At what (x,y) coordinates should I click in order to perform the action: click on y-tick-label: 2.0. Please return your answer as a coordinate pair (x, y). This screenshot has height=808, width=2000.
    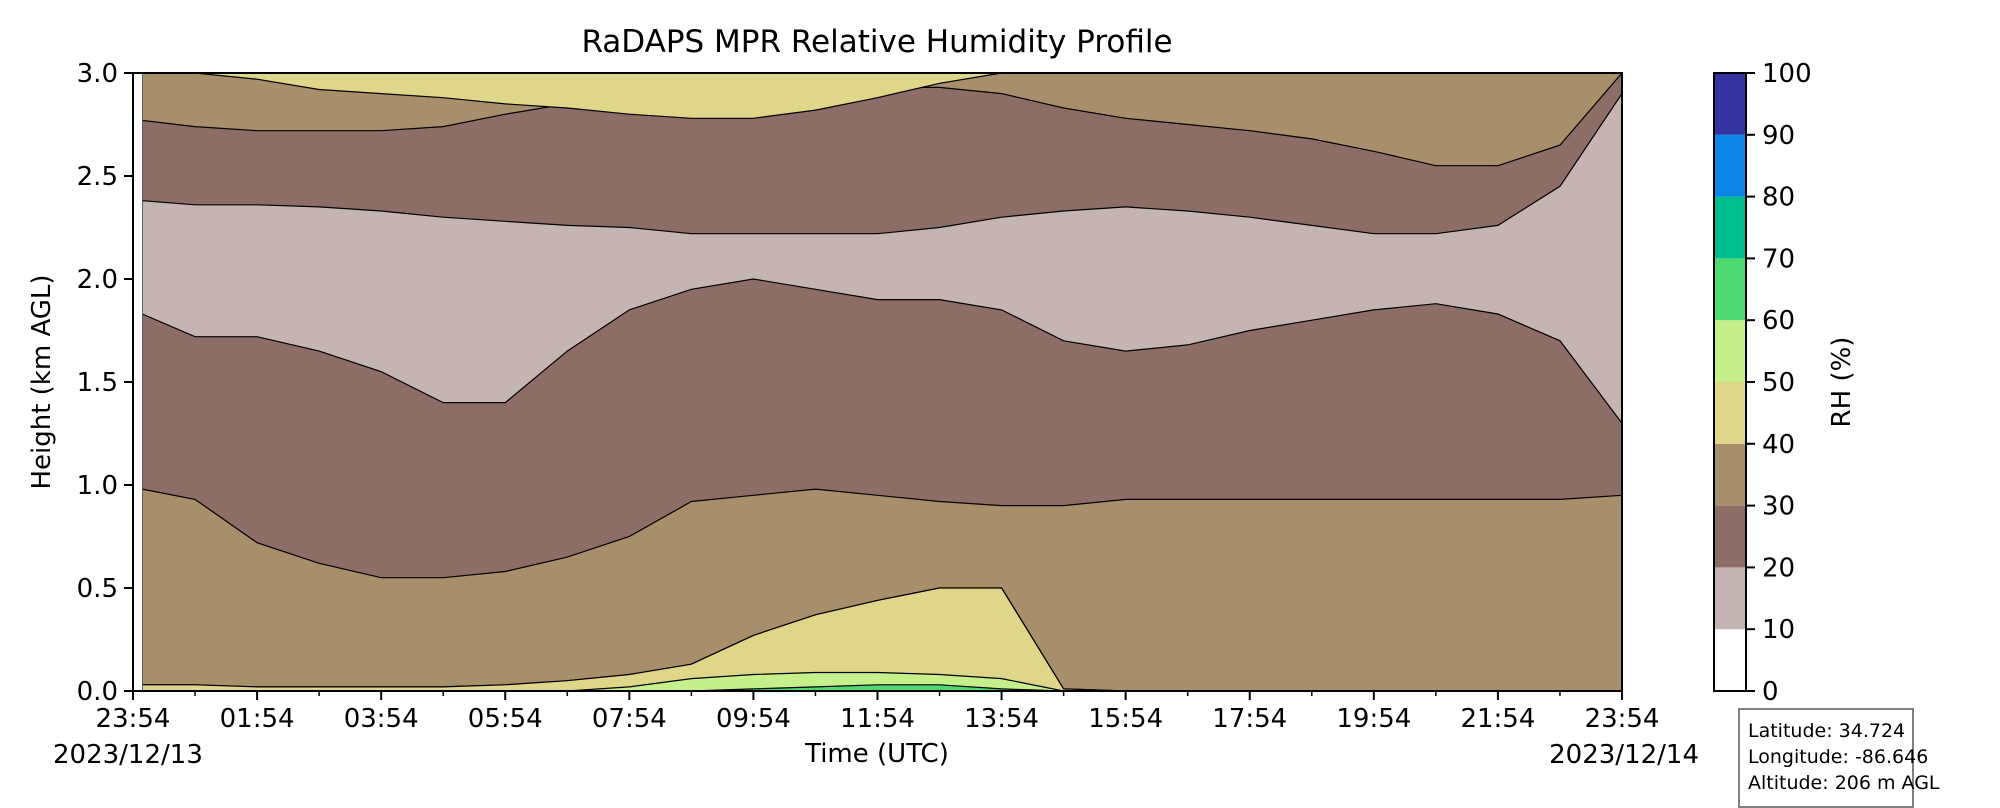
    Looking at the image, I should click on (97, 280).